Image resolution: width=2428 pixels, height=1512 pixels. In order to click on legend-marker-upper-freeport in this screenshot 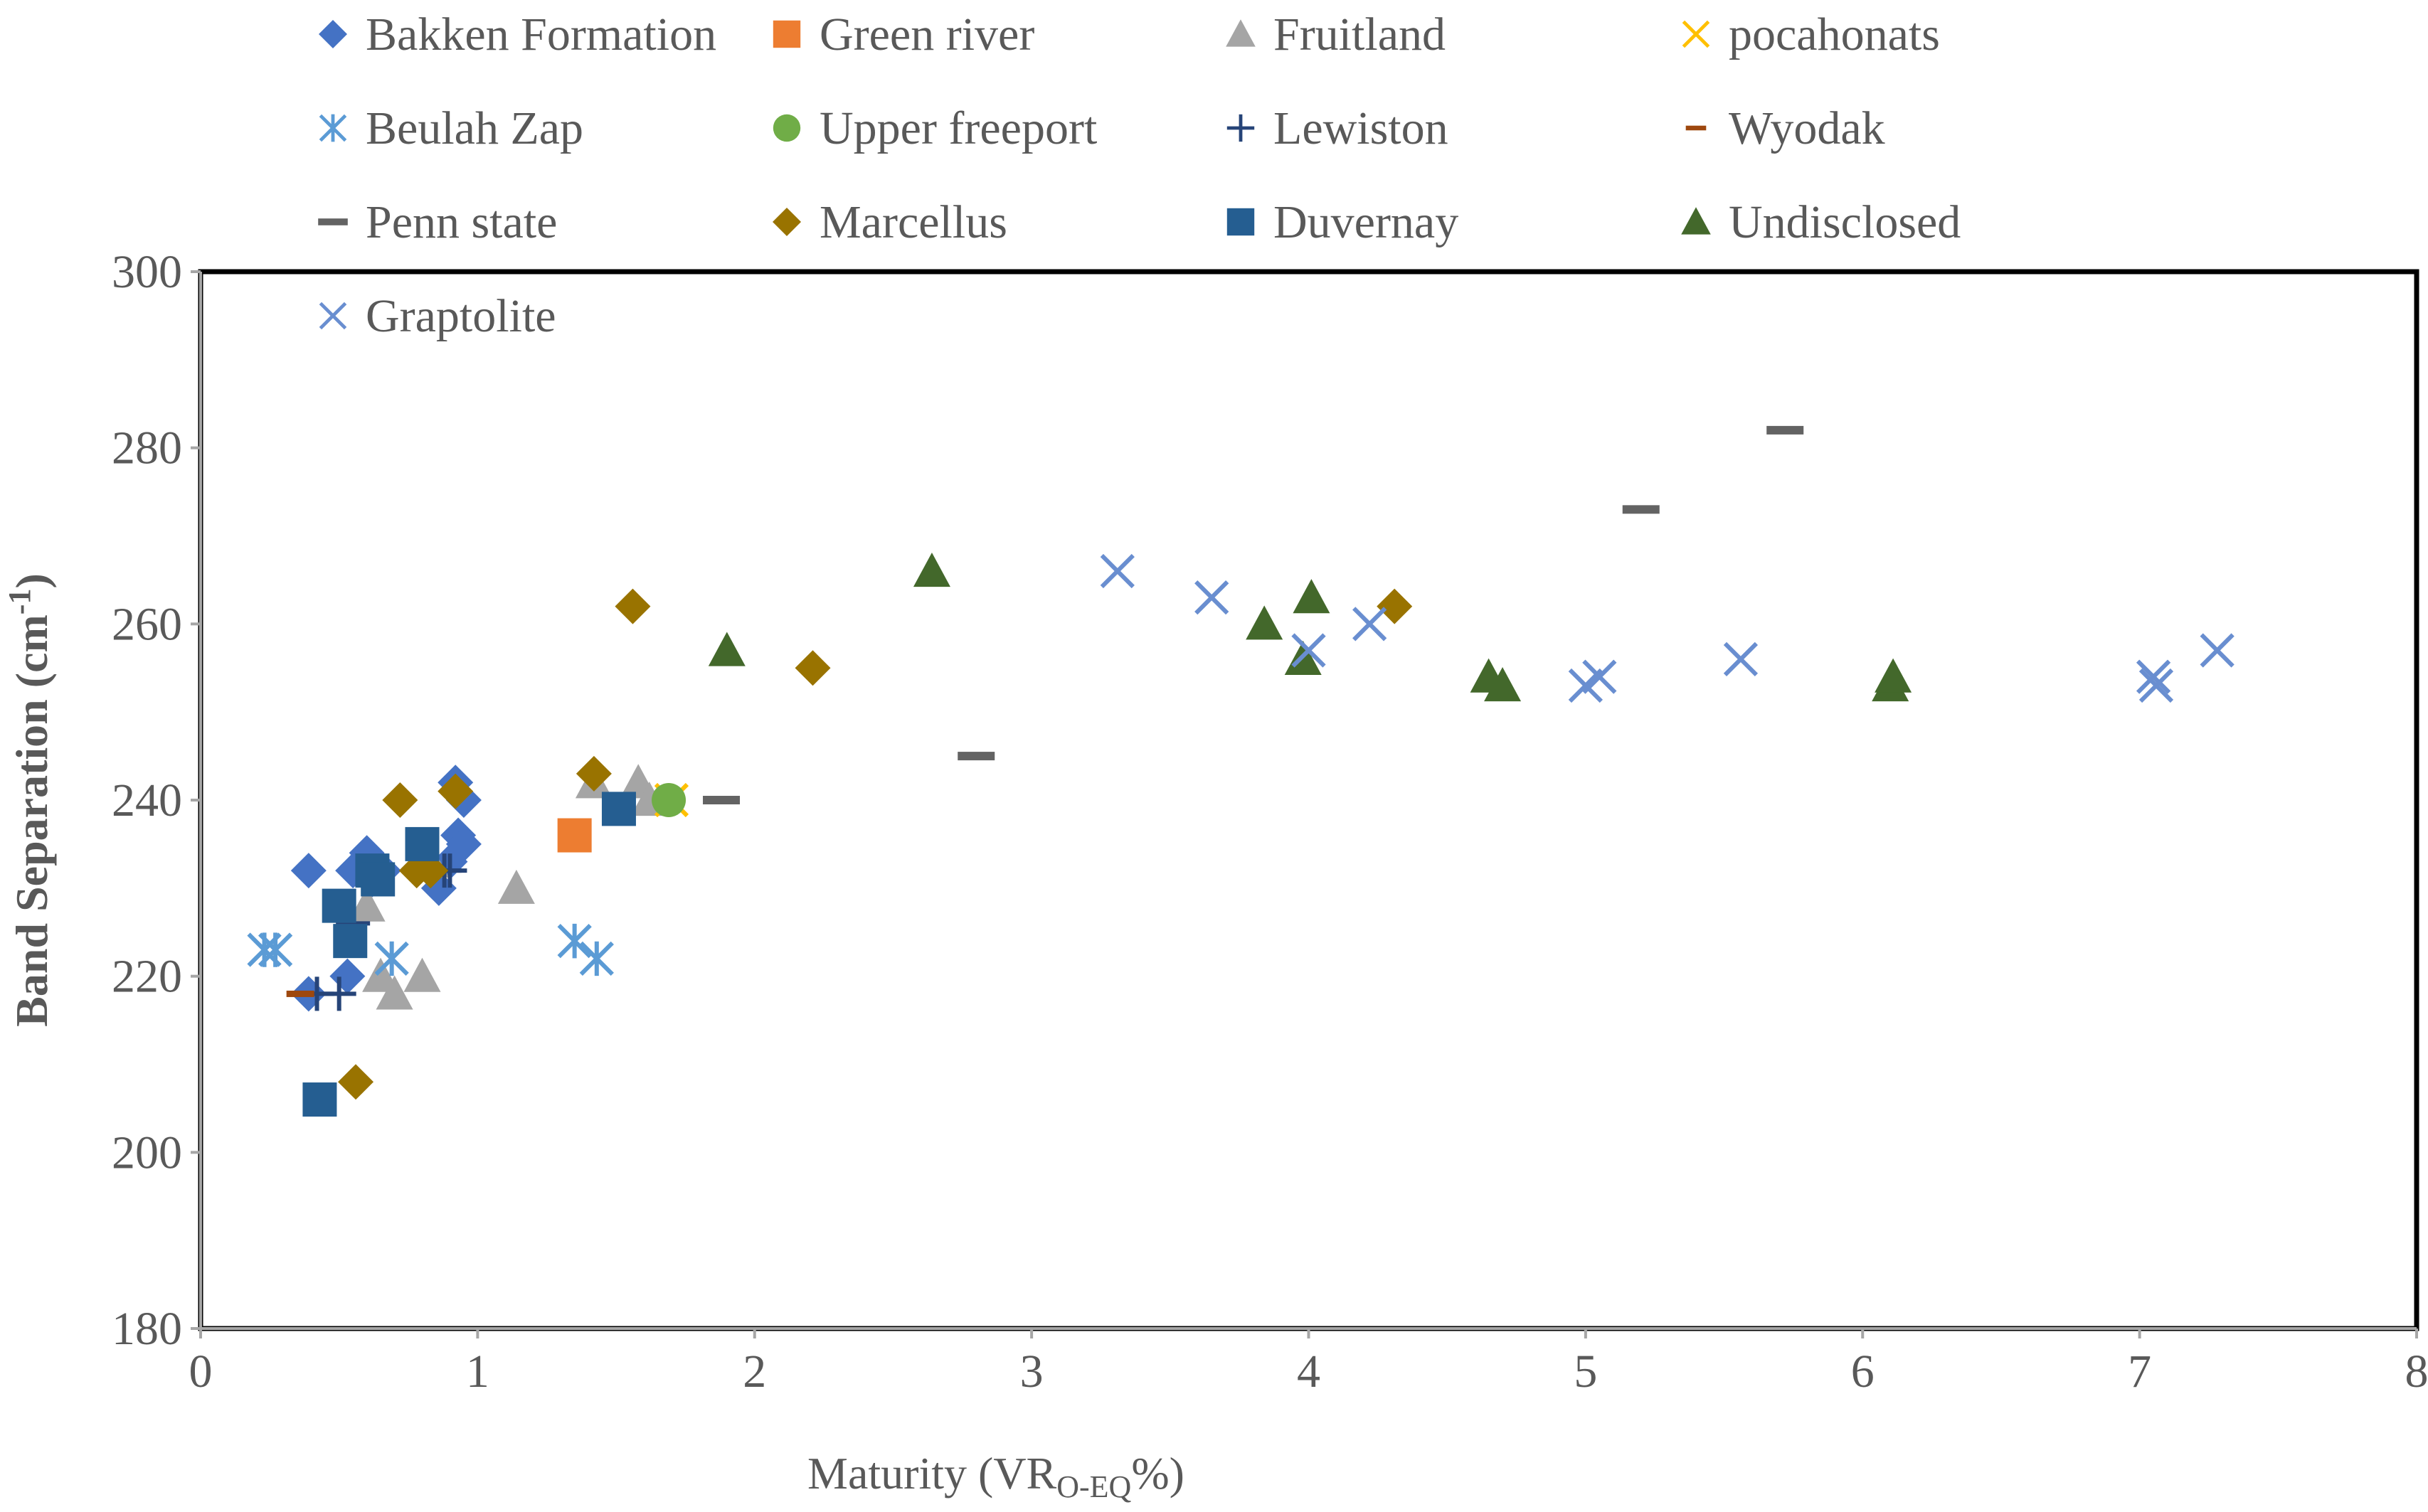, I will do `click(787, 128)`.